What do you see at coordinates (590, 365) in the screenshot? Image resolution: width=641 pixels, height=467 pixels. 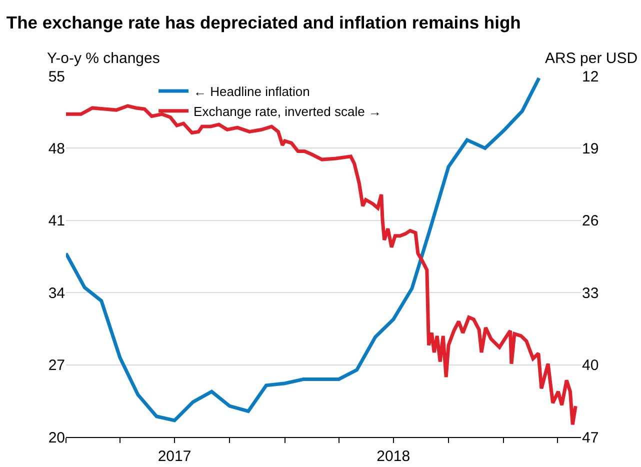 I see `y2-tick-label: 40` at bounding box center [590, 365].